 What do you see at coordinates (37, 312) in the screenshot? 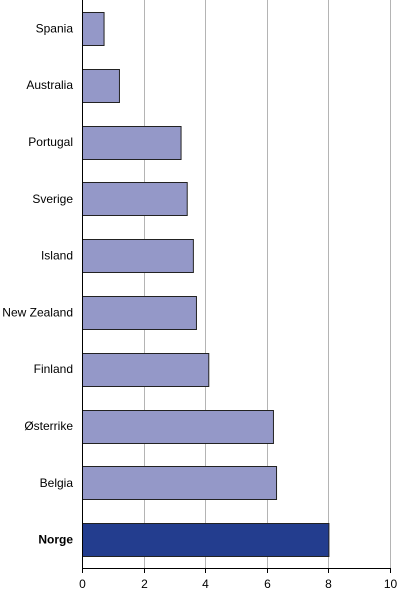
I see `category-label: New Zealand` at bounding box center [37, 312].